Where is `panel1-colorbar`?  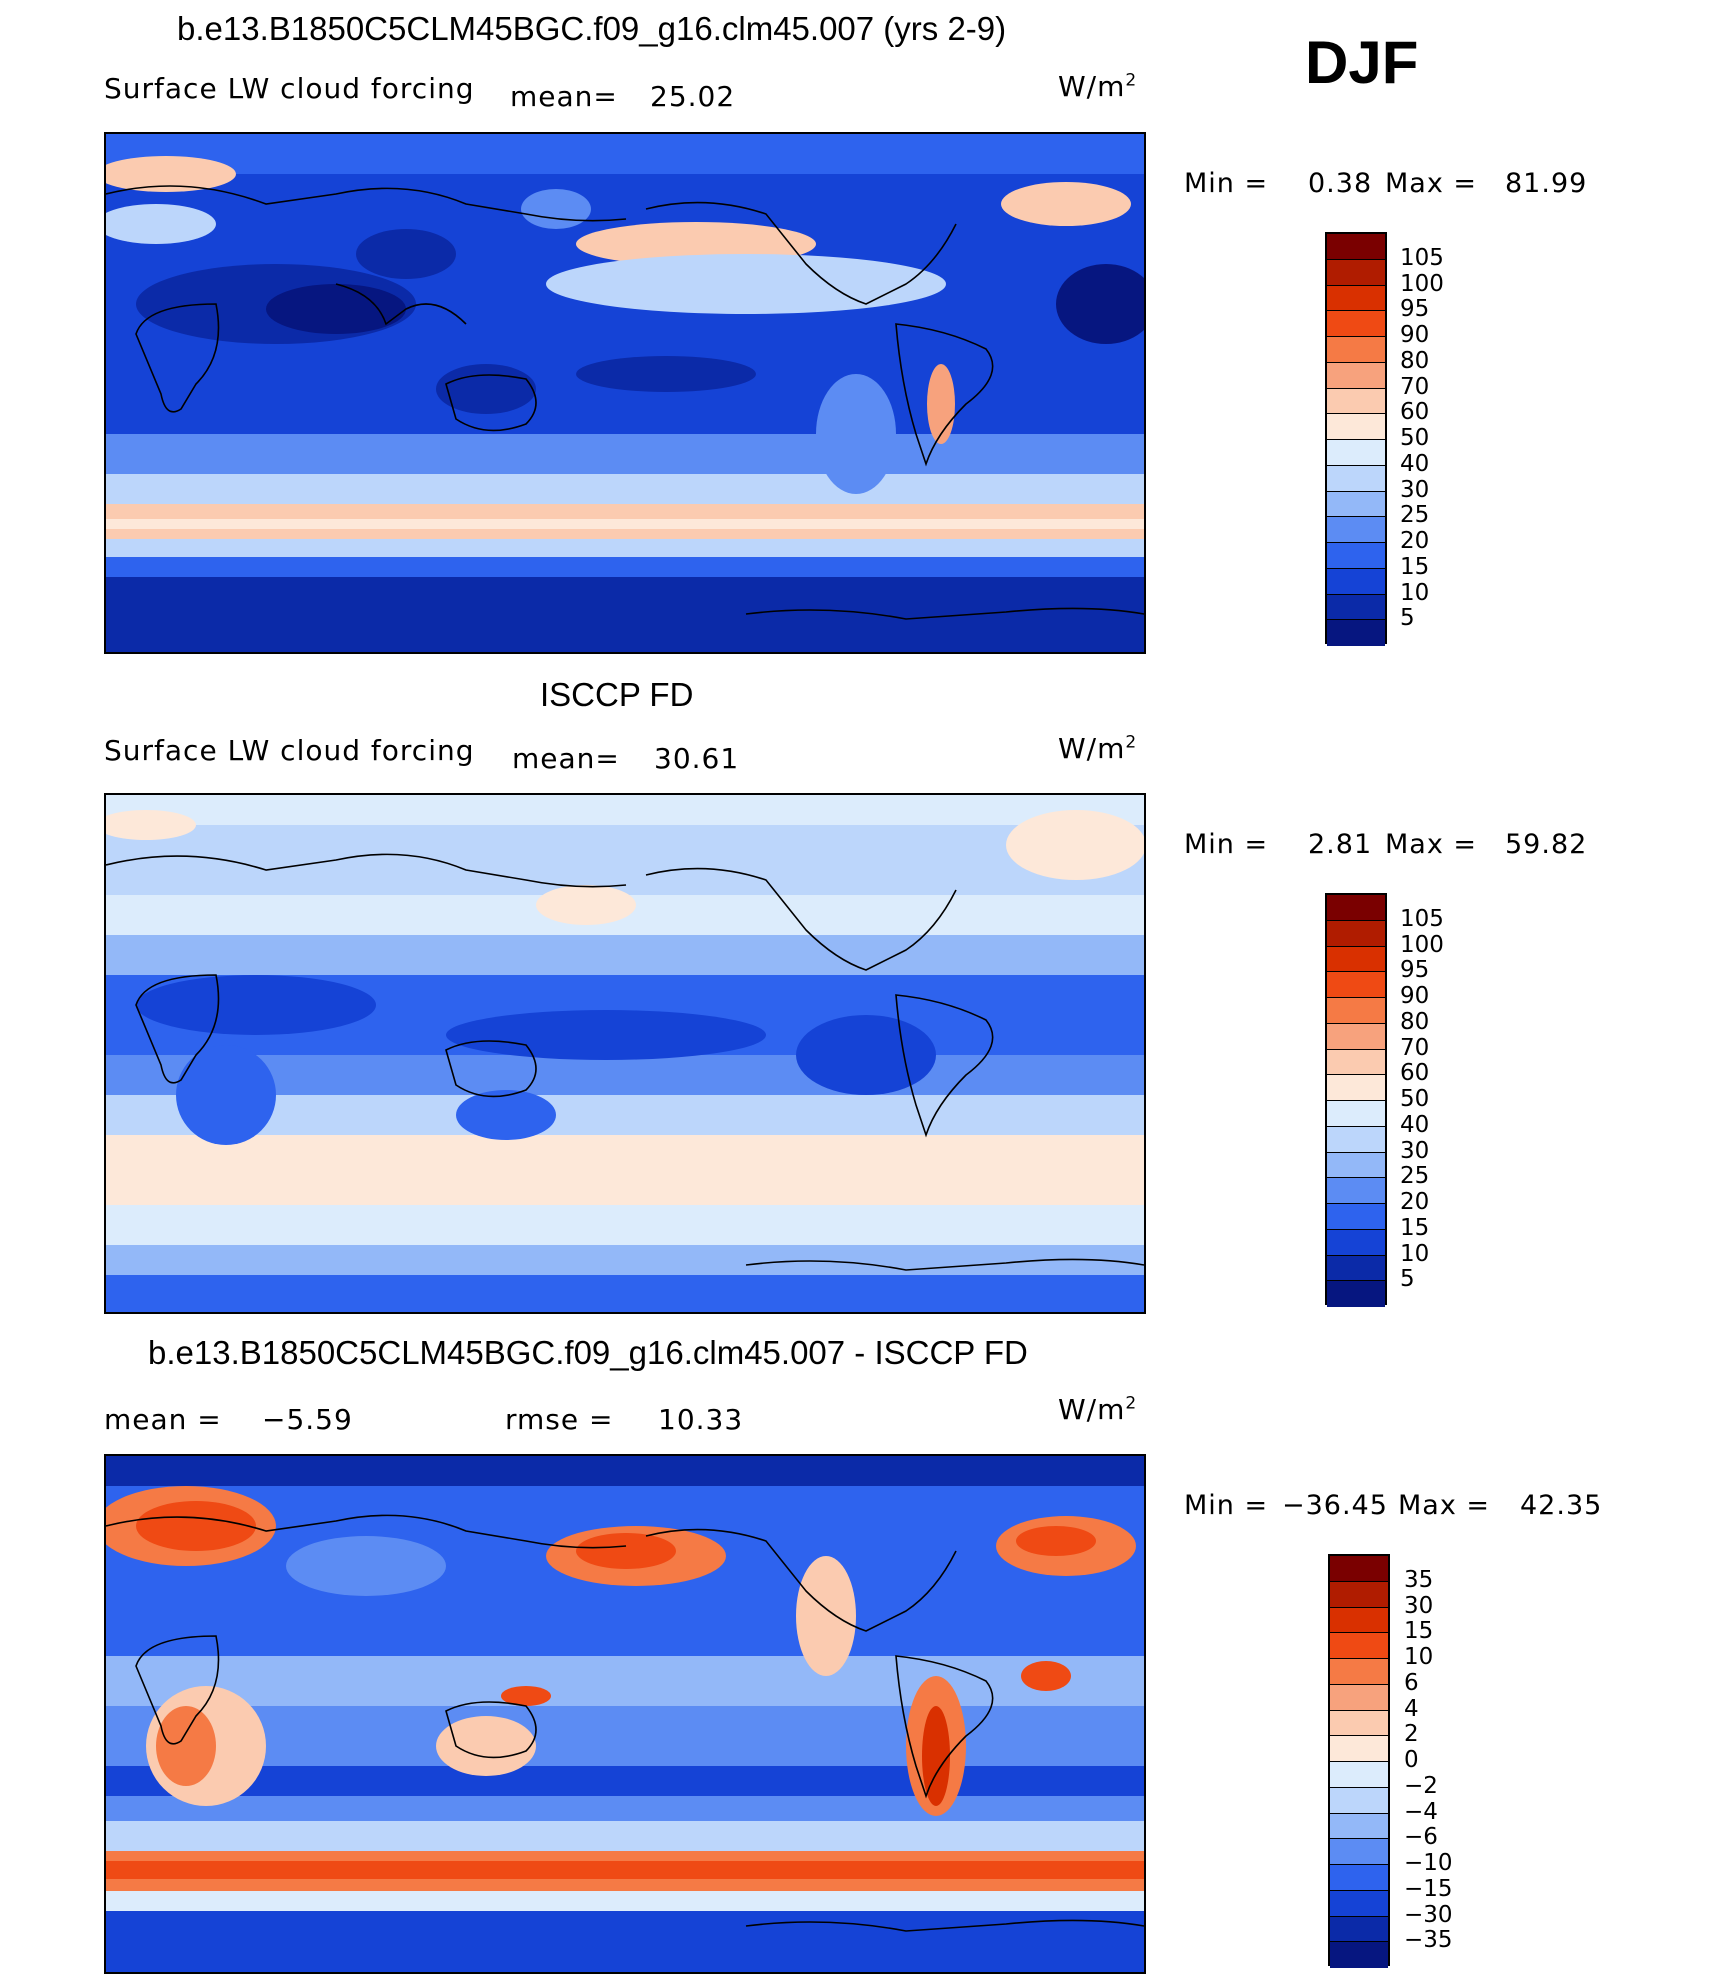
panel1-colorbar is located at coordinates (1356, 439).